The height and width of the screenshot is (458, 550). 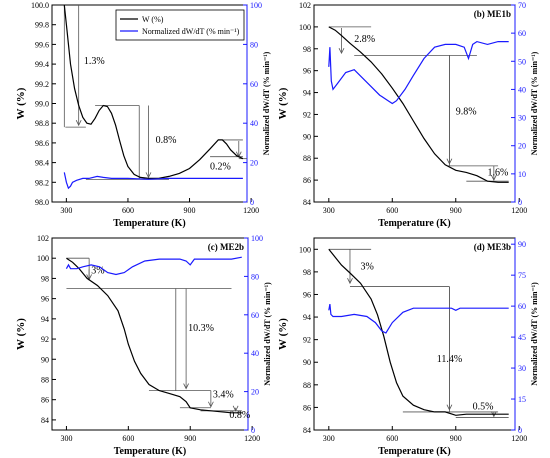 I want to click on y2-tick-label: 75, so click(x=522, y=275).